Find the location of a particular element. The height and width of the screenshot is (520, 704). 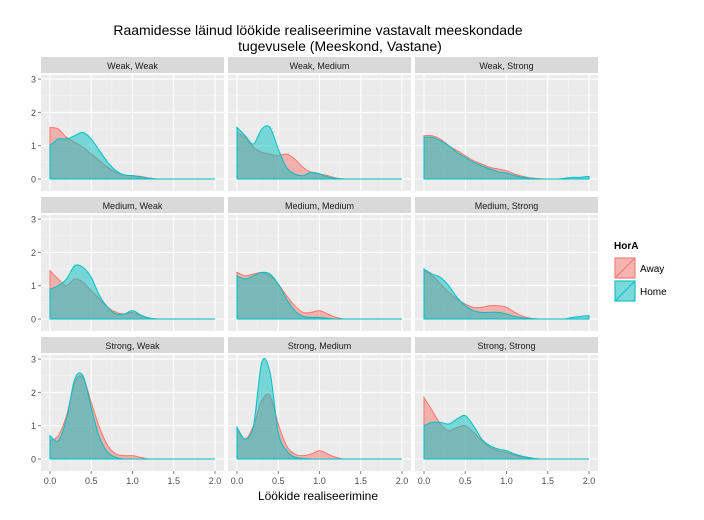

legend-title: HorA is located at coordinates (626, 246).